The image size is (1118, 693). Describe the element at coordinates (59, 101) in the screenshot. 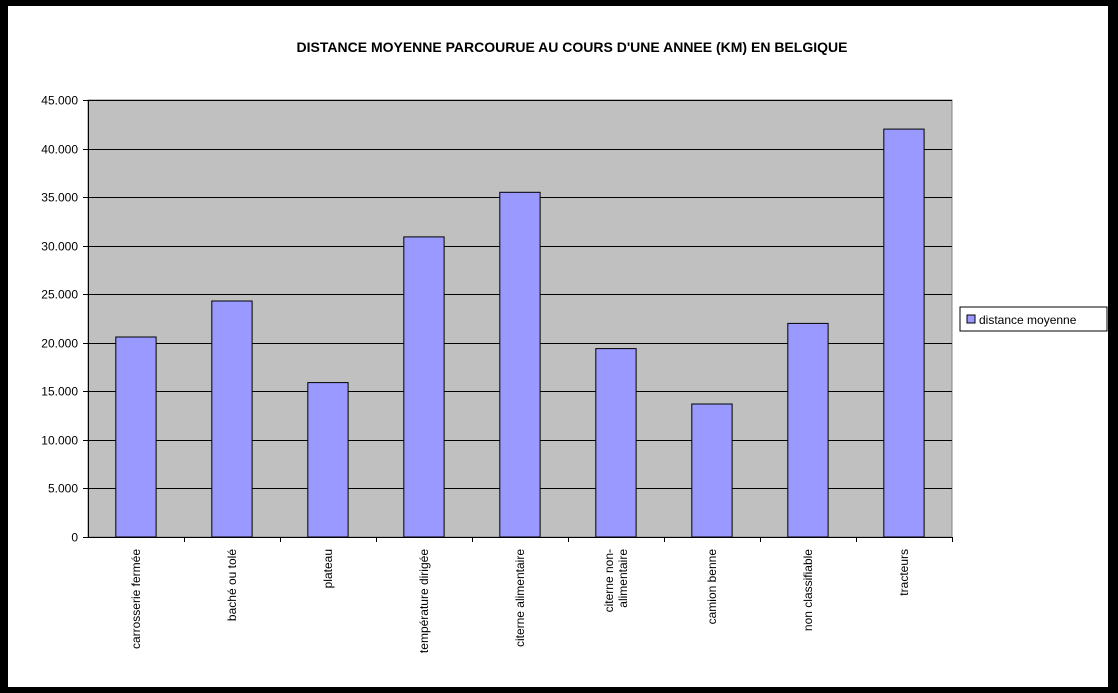

I see `y-tick-label: 45.000` at that location.